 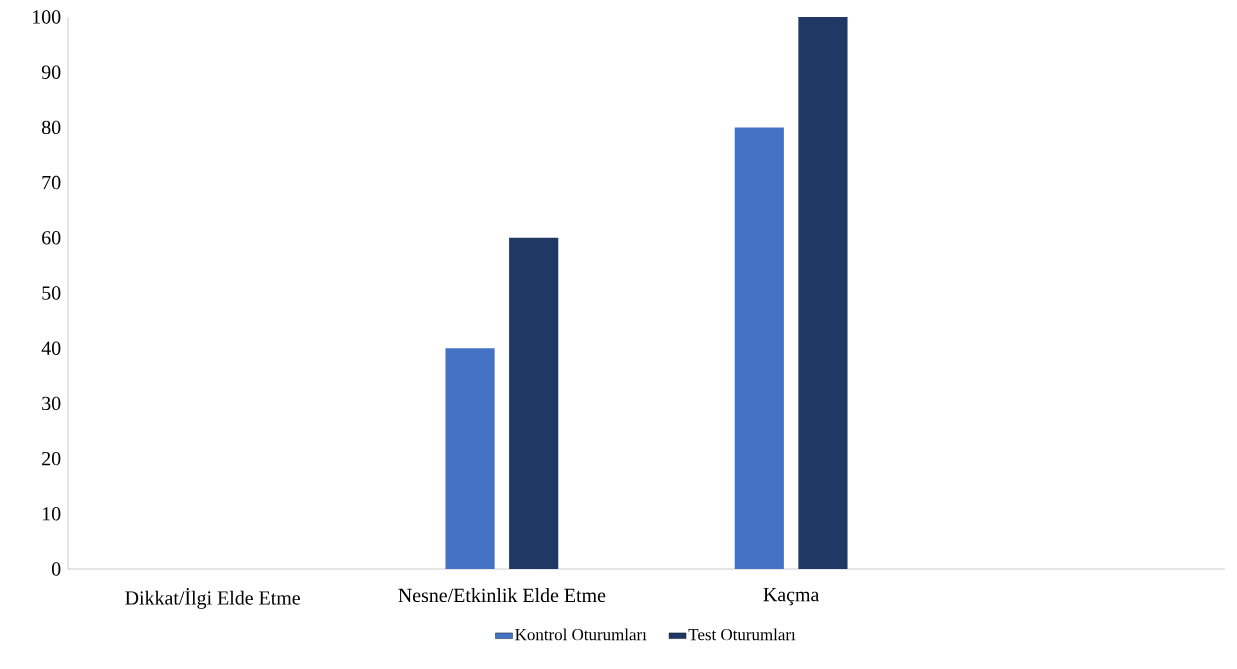 I want to click on x-tick-label: Nesne/Etkinlik Elde Etme, so click(x=502, y=595).